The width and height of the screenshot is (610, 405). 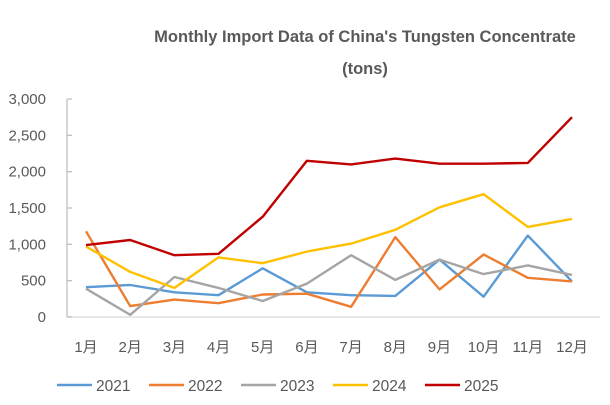 I want to click on legend-label-2022: 2022, so click(x=205, y=386).